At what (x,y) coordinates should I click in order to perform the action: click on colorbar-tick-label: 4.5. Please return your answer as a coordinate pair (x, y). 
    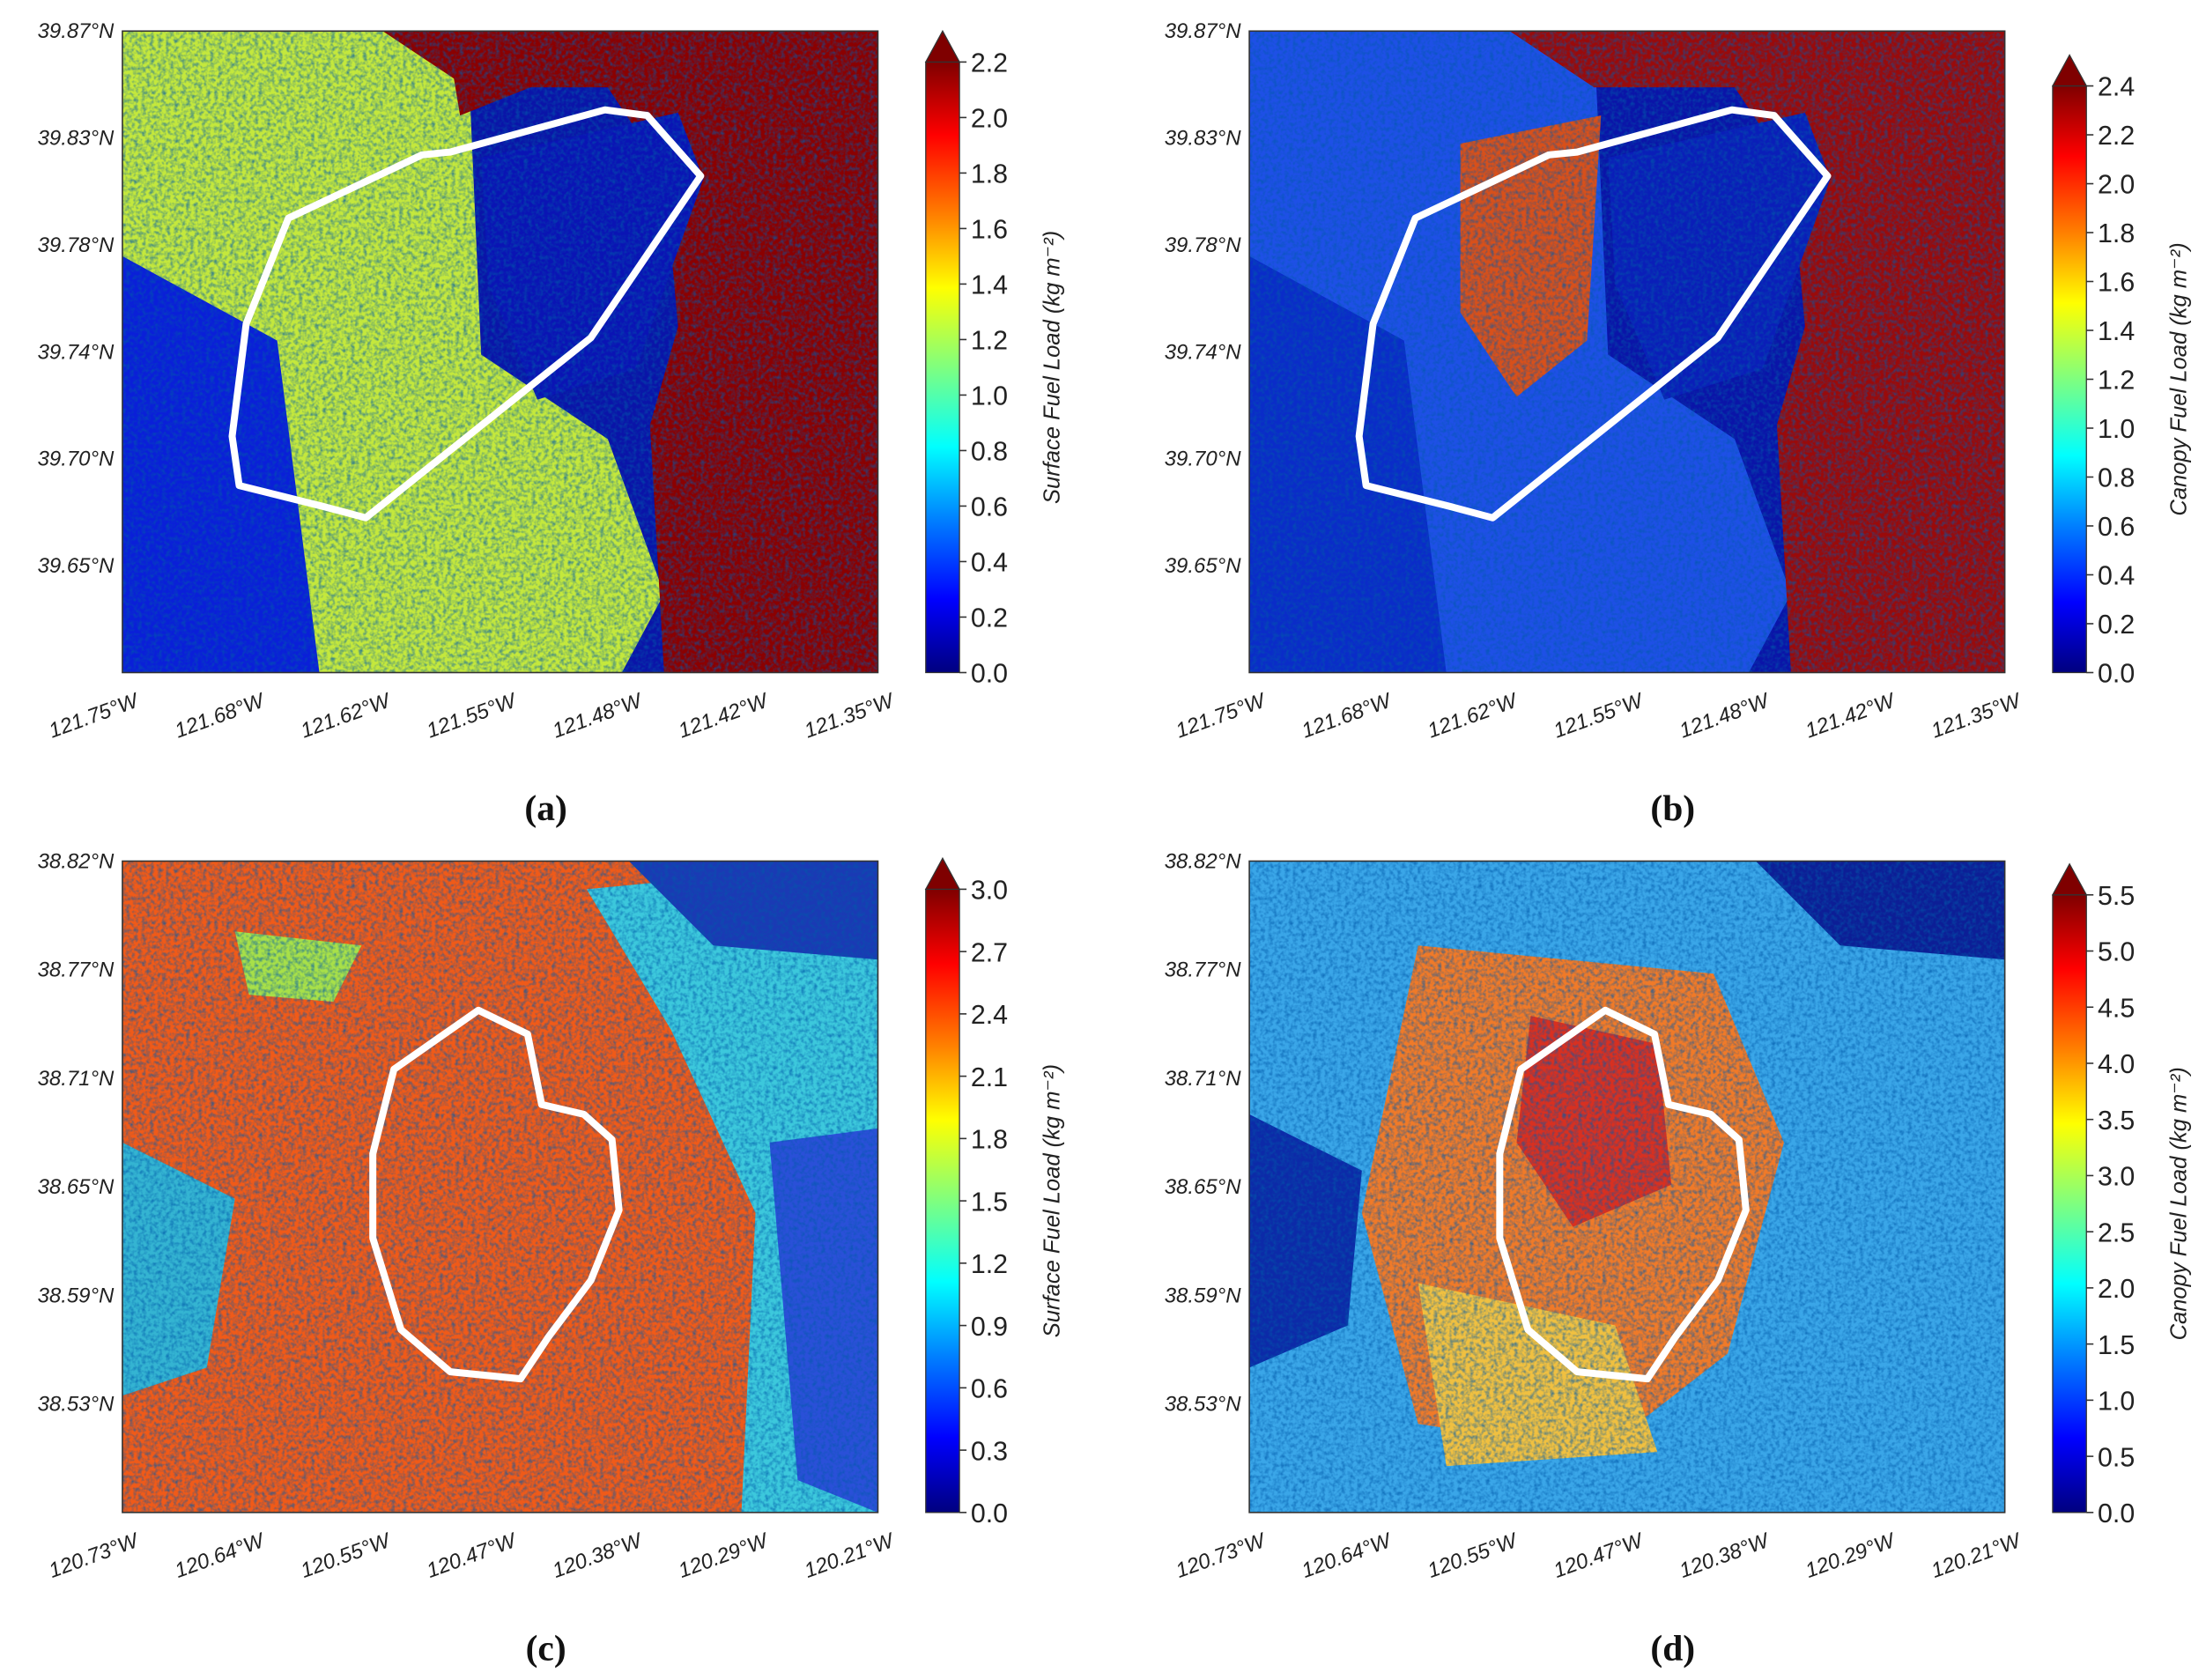
    Looking at the image, I should click on (2117, 1008).